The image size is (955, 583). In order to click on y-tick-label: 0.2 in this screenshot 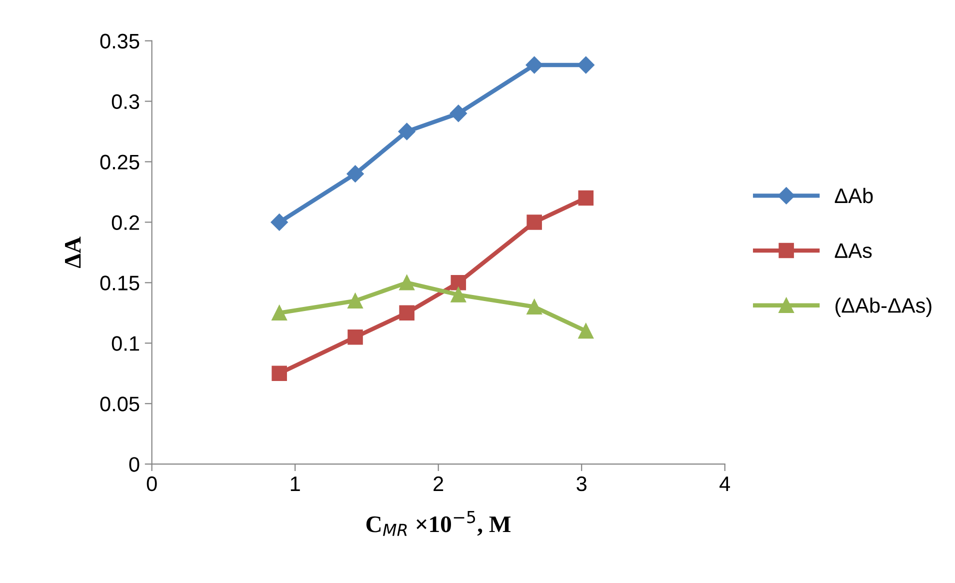, I will do `click(125, 222)`.